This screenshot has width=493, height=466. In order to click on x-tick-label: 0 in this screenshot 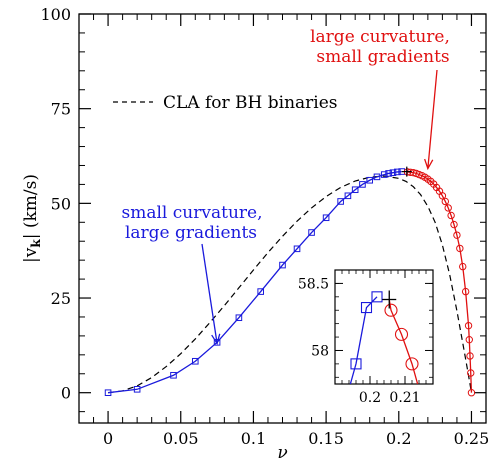, I will do `click(108, 438)`.